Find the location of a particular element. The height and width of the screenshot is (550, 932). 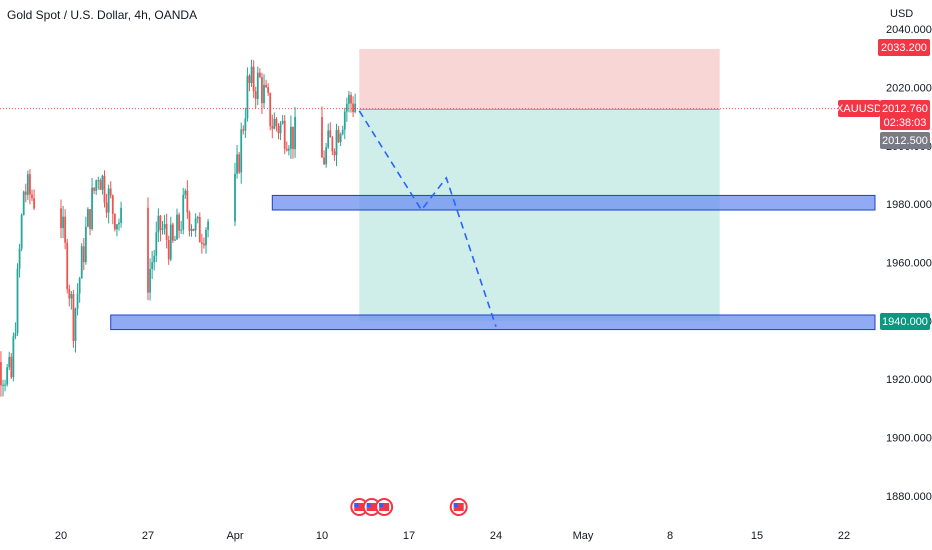

countdown-text: 02:38:03 is located at coordinates (905, 123).